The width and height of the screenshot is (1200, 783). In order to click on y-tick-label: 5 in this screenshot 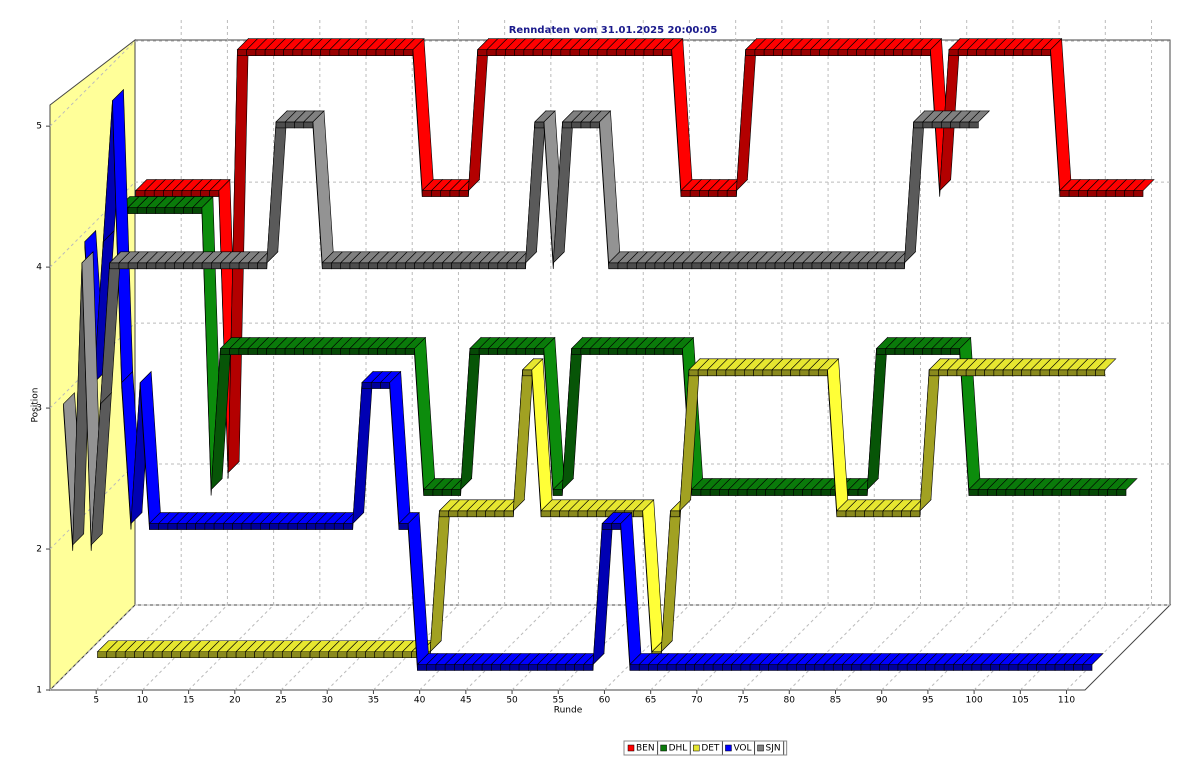, I will do `click(39, 127)`.